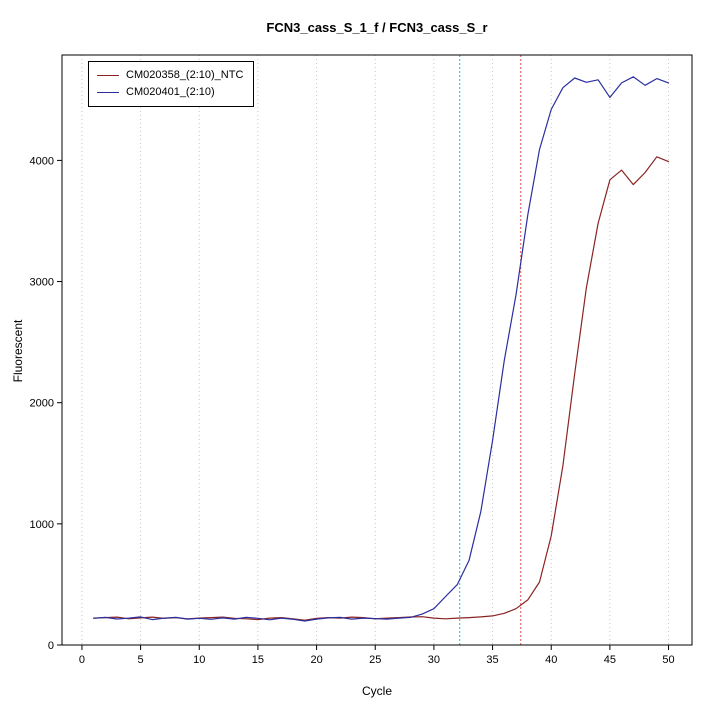 The width and height of the screenshot is (720, 720). Describe the element at coordinates (377, 27) in the screenshot. I see `chart-title: FCN3_cass_S_1_f / FCN3_cass_S_r` at that location.